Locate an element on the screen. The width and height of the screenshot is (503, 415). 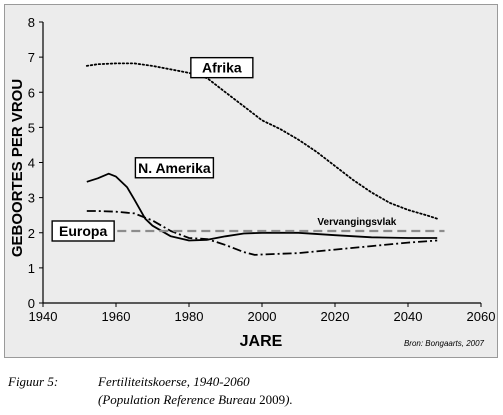
afrika-label-text: Afrika is located at coordinates (222, 68).